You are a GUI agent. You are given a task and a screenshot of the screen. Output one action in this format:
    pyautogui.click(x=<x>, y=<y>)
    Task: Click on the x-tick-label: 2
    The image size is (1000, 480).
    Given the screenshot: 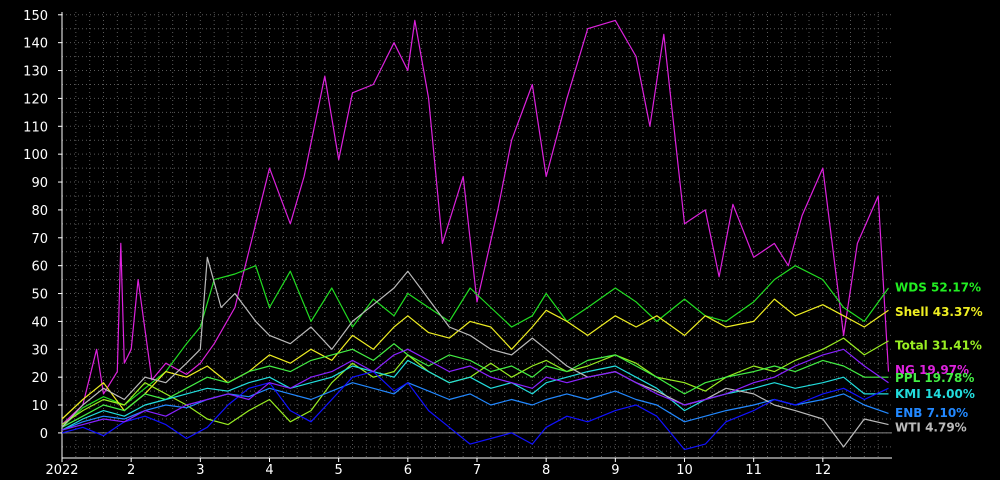 What is the action you would take?
    pyautogui.click(x=131, y=470)
    